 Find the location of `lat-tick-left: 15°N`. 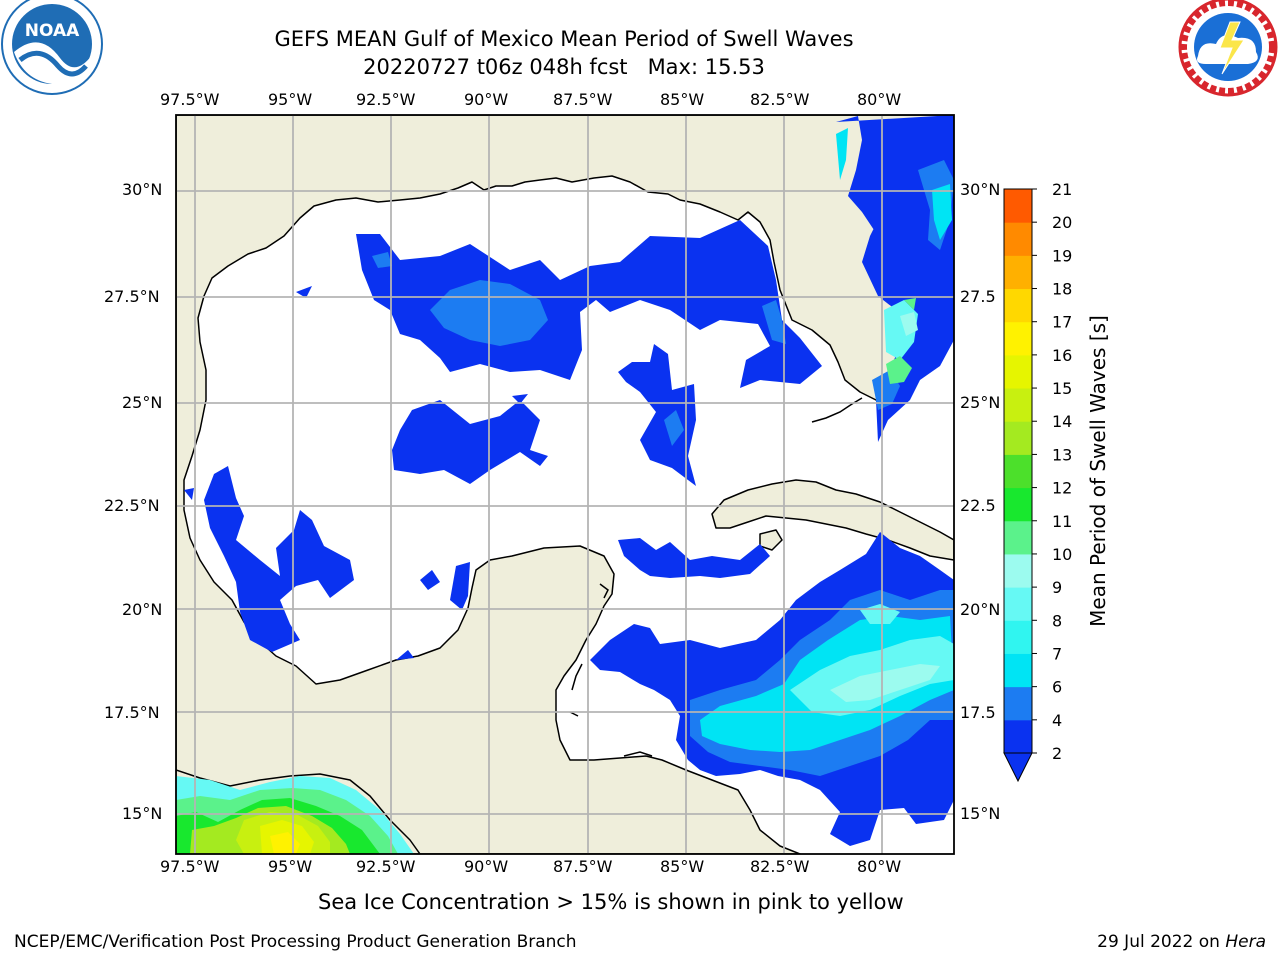

lat-tick-left: 15°N is located at coordinates (142, 813).